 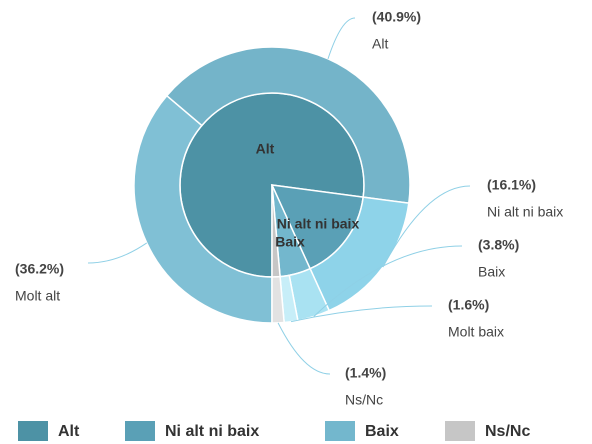 I want to click on legend-label: Baix, so click(x=382, y=431).